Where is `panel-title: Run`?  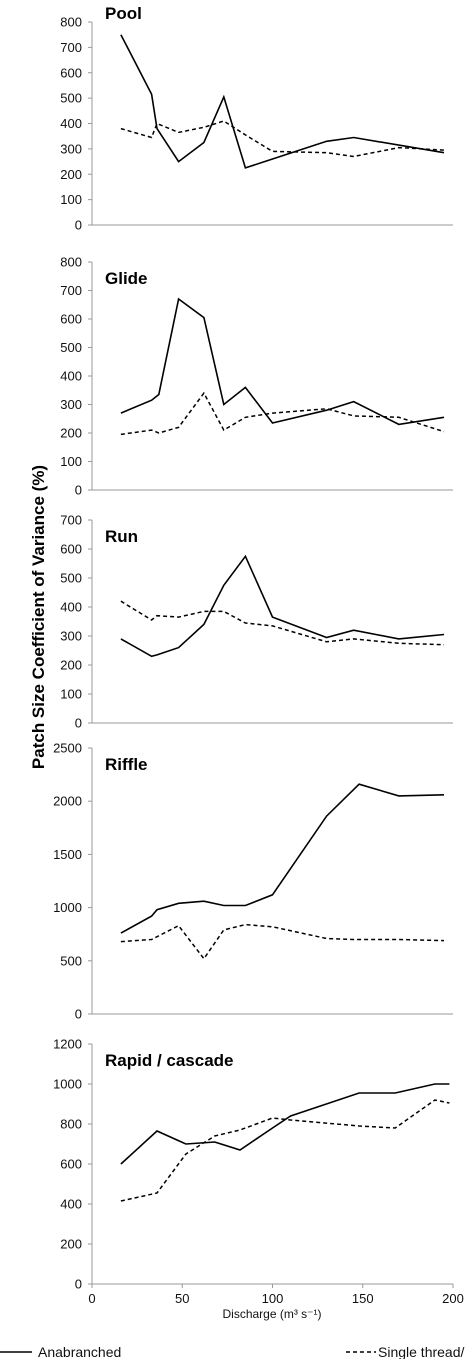
panel-title: Run is located at coordinates (121, 536).